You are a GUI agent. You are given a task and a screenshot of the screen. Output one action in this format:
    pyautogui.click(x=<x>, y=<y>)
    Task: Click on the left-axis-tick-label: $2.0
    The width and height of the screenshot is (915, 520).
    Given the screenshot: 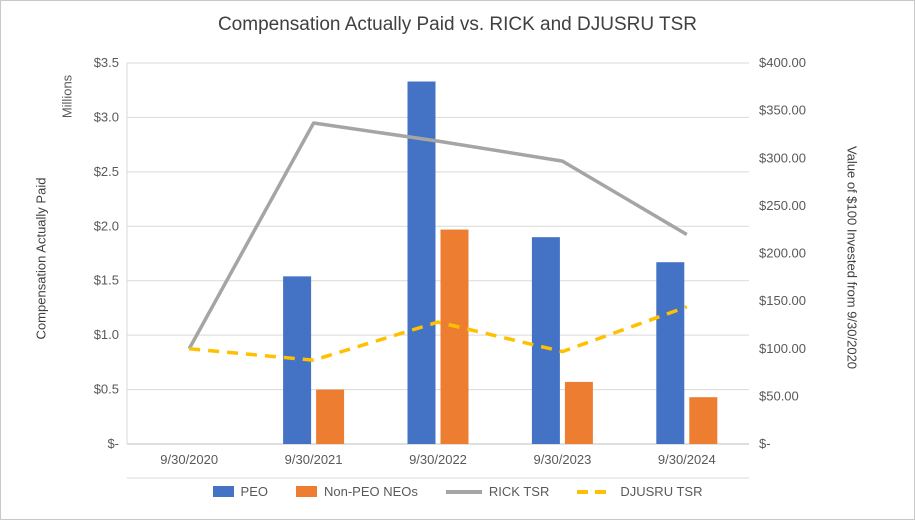 What is the action you would take?
    pyautogui.click(x=106, y=225)
    